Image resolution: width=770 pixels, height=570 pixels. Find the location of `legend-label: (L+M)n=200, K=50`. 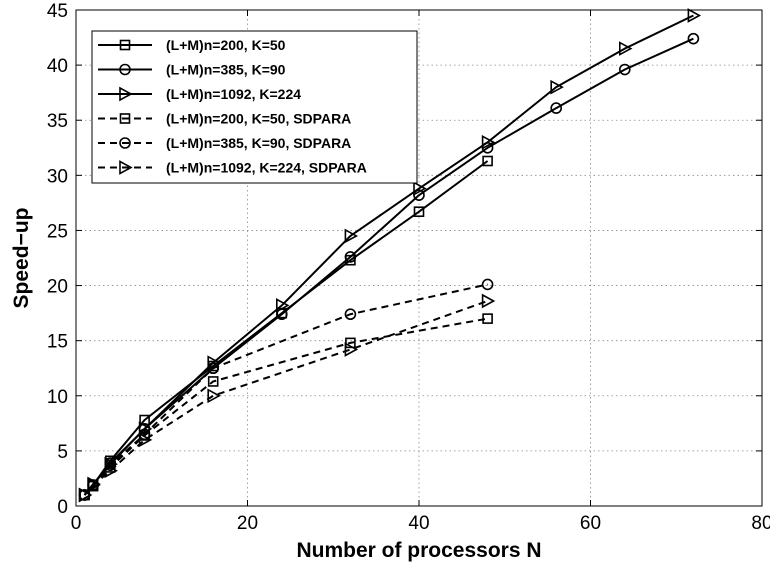

legend-label: (L+M)n=200, K=50 is located at coordinates (226, 45).